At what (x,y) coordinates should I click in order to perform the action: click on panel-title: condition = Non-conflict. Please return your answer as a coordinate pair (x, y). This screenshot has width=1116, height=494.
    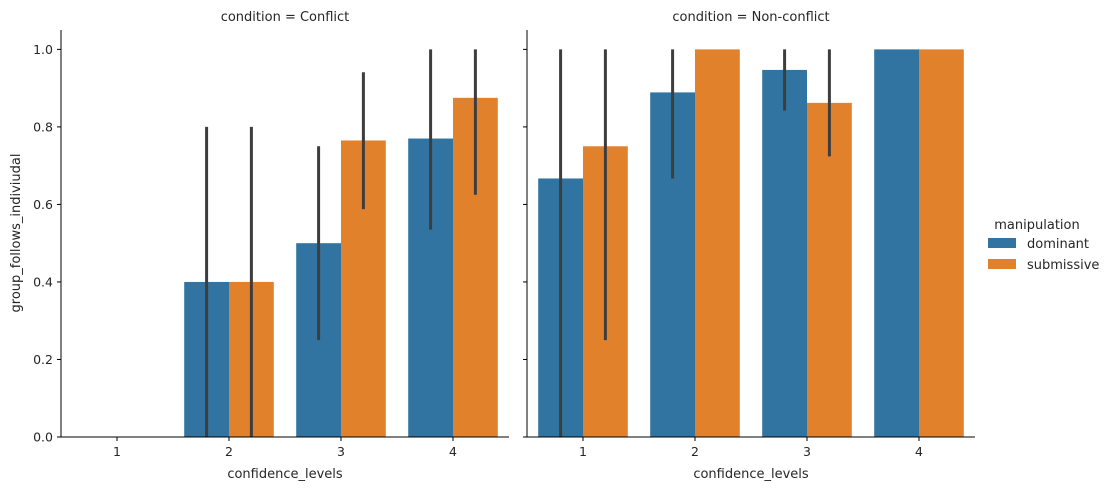
    Looking at the image, I should click on (750, 17).